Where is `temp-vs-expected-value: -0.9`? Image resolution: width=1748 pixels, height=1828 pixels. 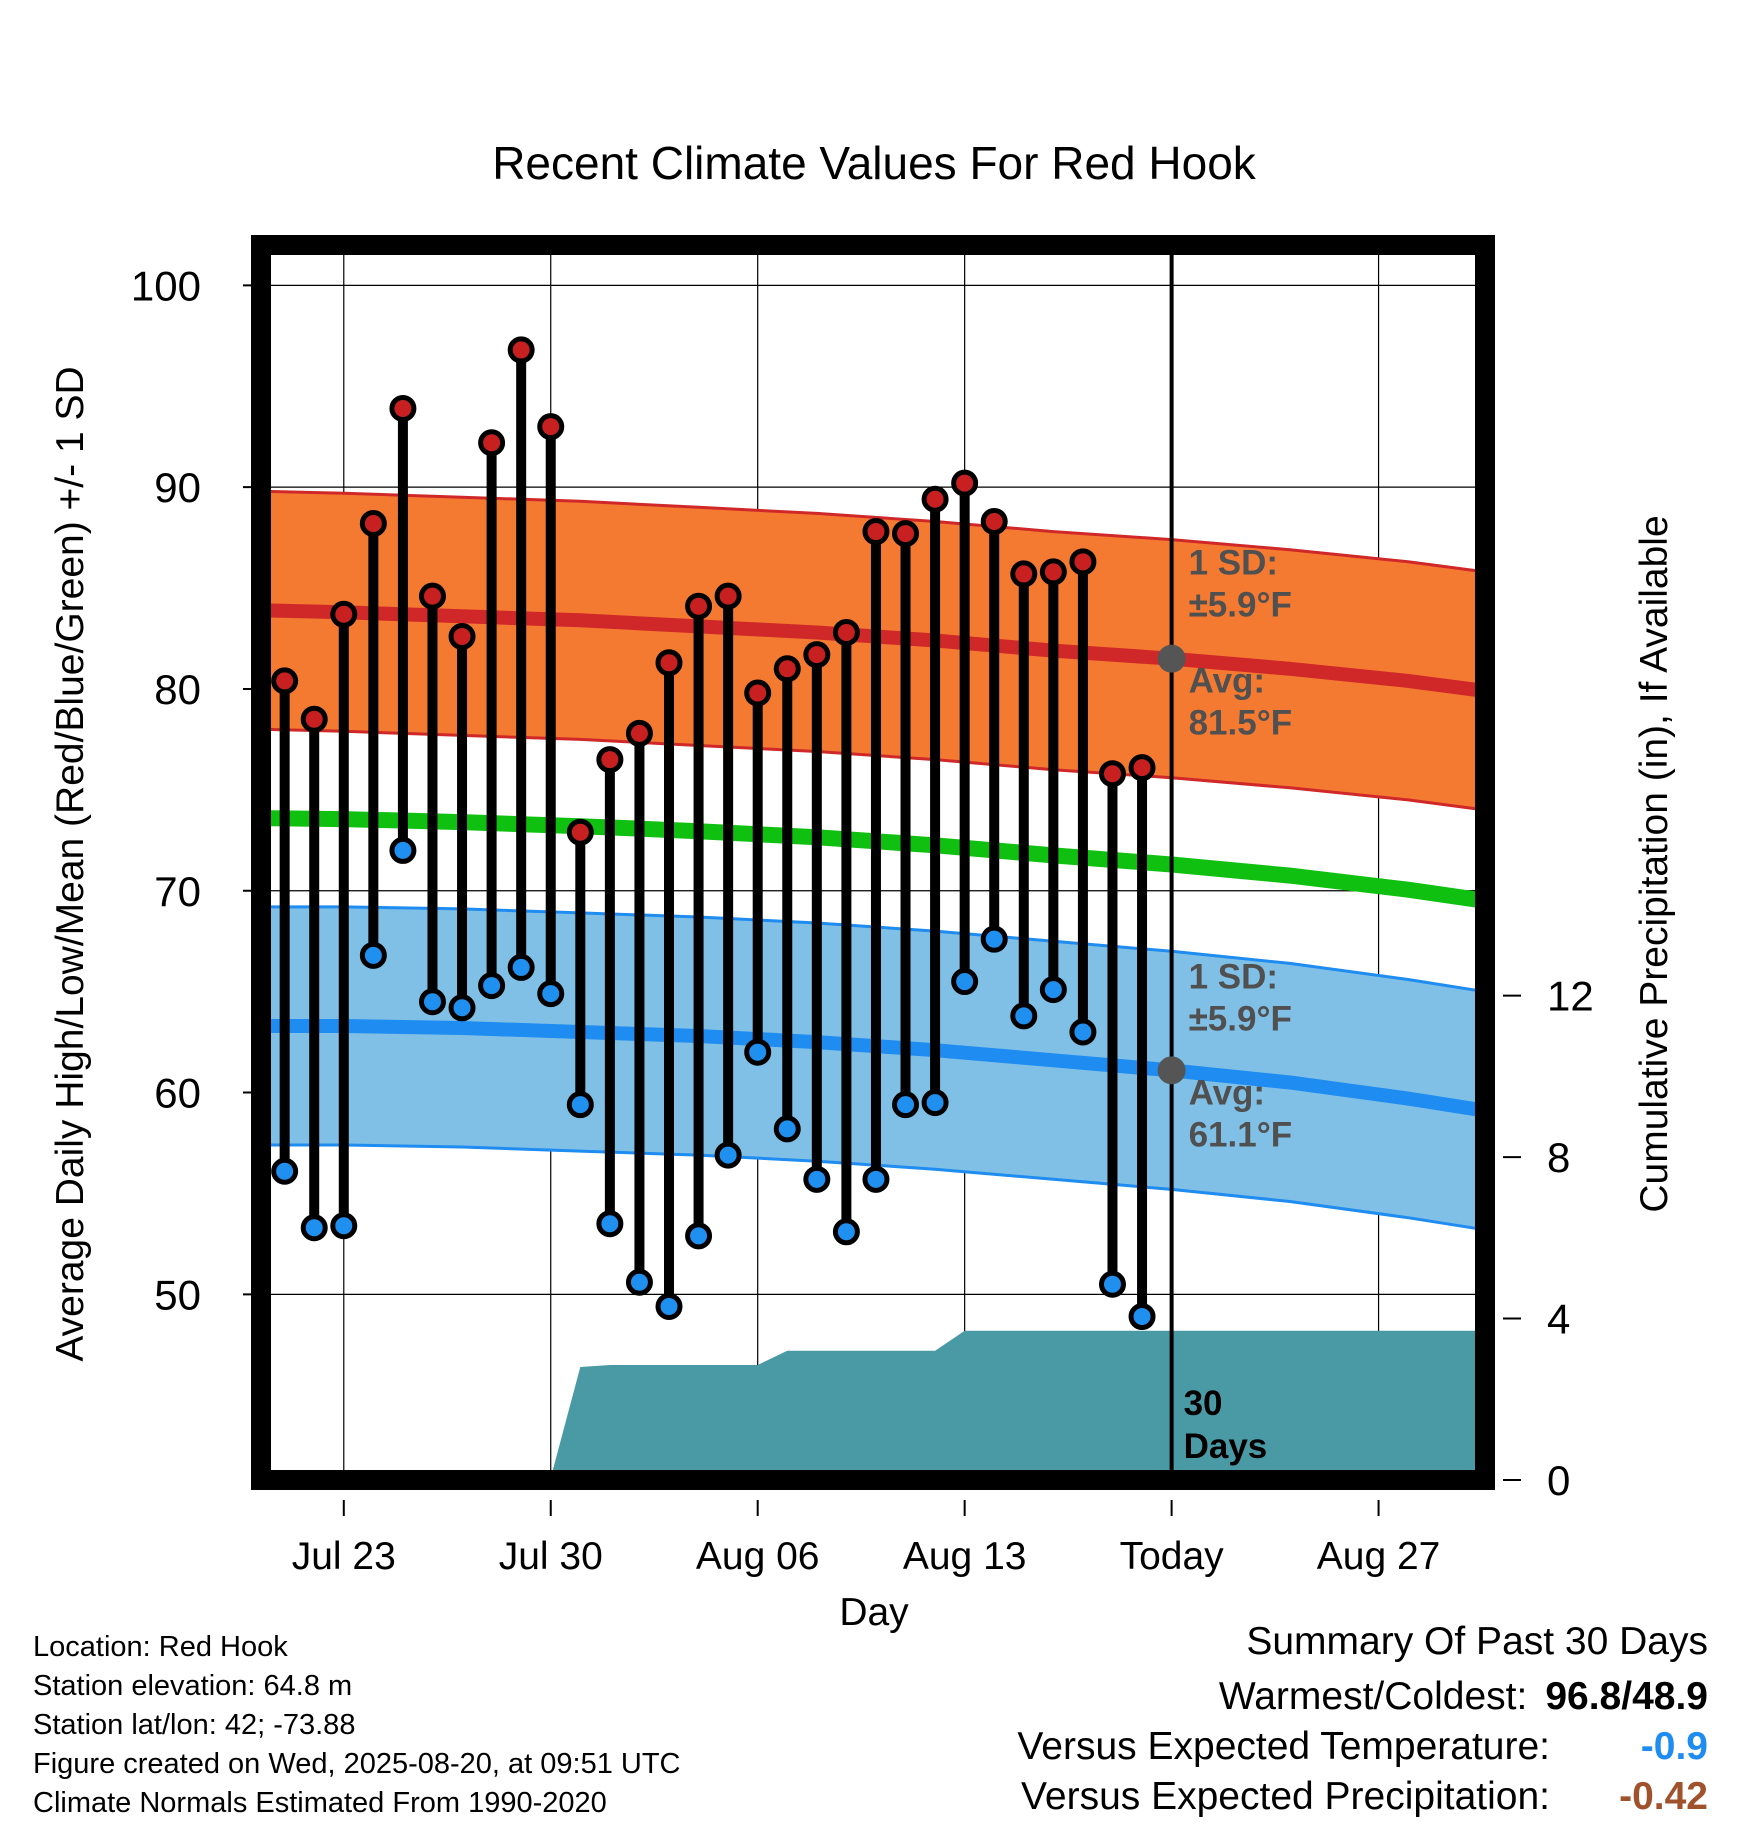
temp-vs-expected-value: -0.9 is located at coordinates (1674, 1746).